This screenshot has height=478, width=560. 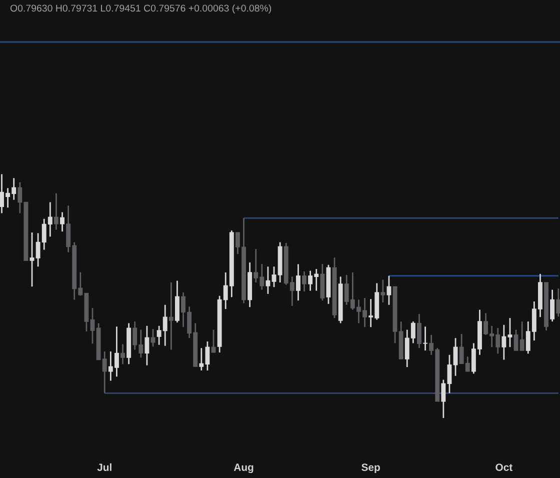 I want to click on x-tick-label: Oct, so click(x=504, y=467).